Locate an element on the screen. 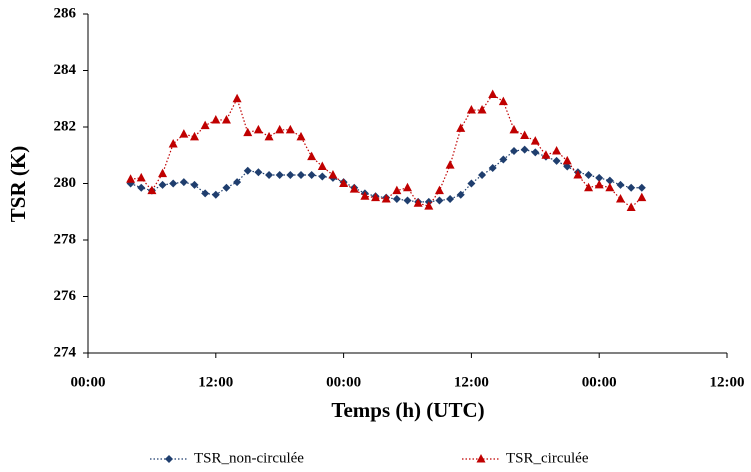 This screenshot has height=472, width=751. y-tick-label: 284 is located at coordinates (65, 70).